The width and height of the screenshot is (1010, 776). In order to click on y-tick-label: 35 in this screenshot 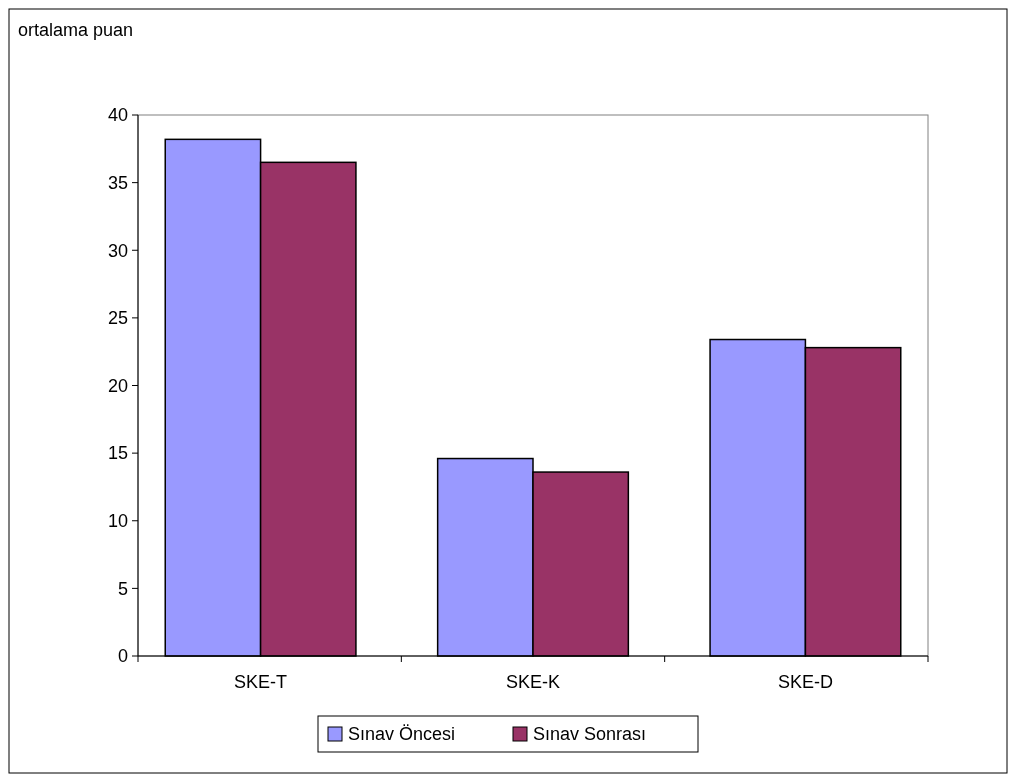, I will do `click(117, 182)`.